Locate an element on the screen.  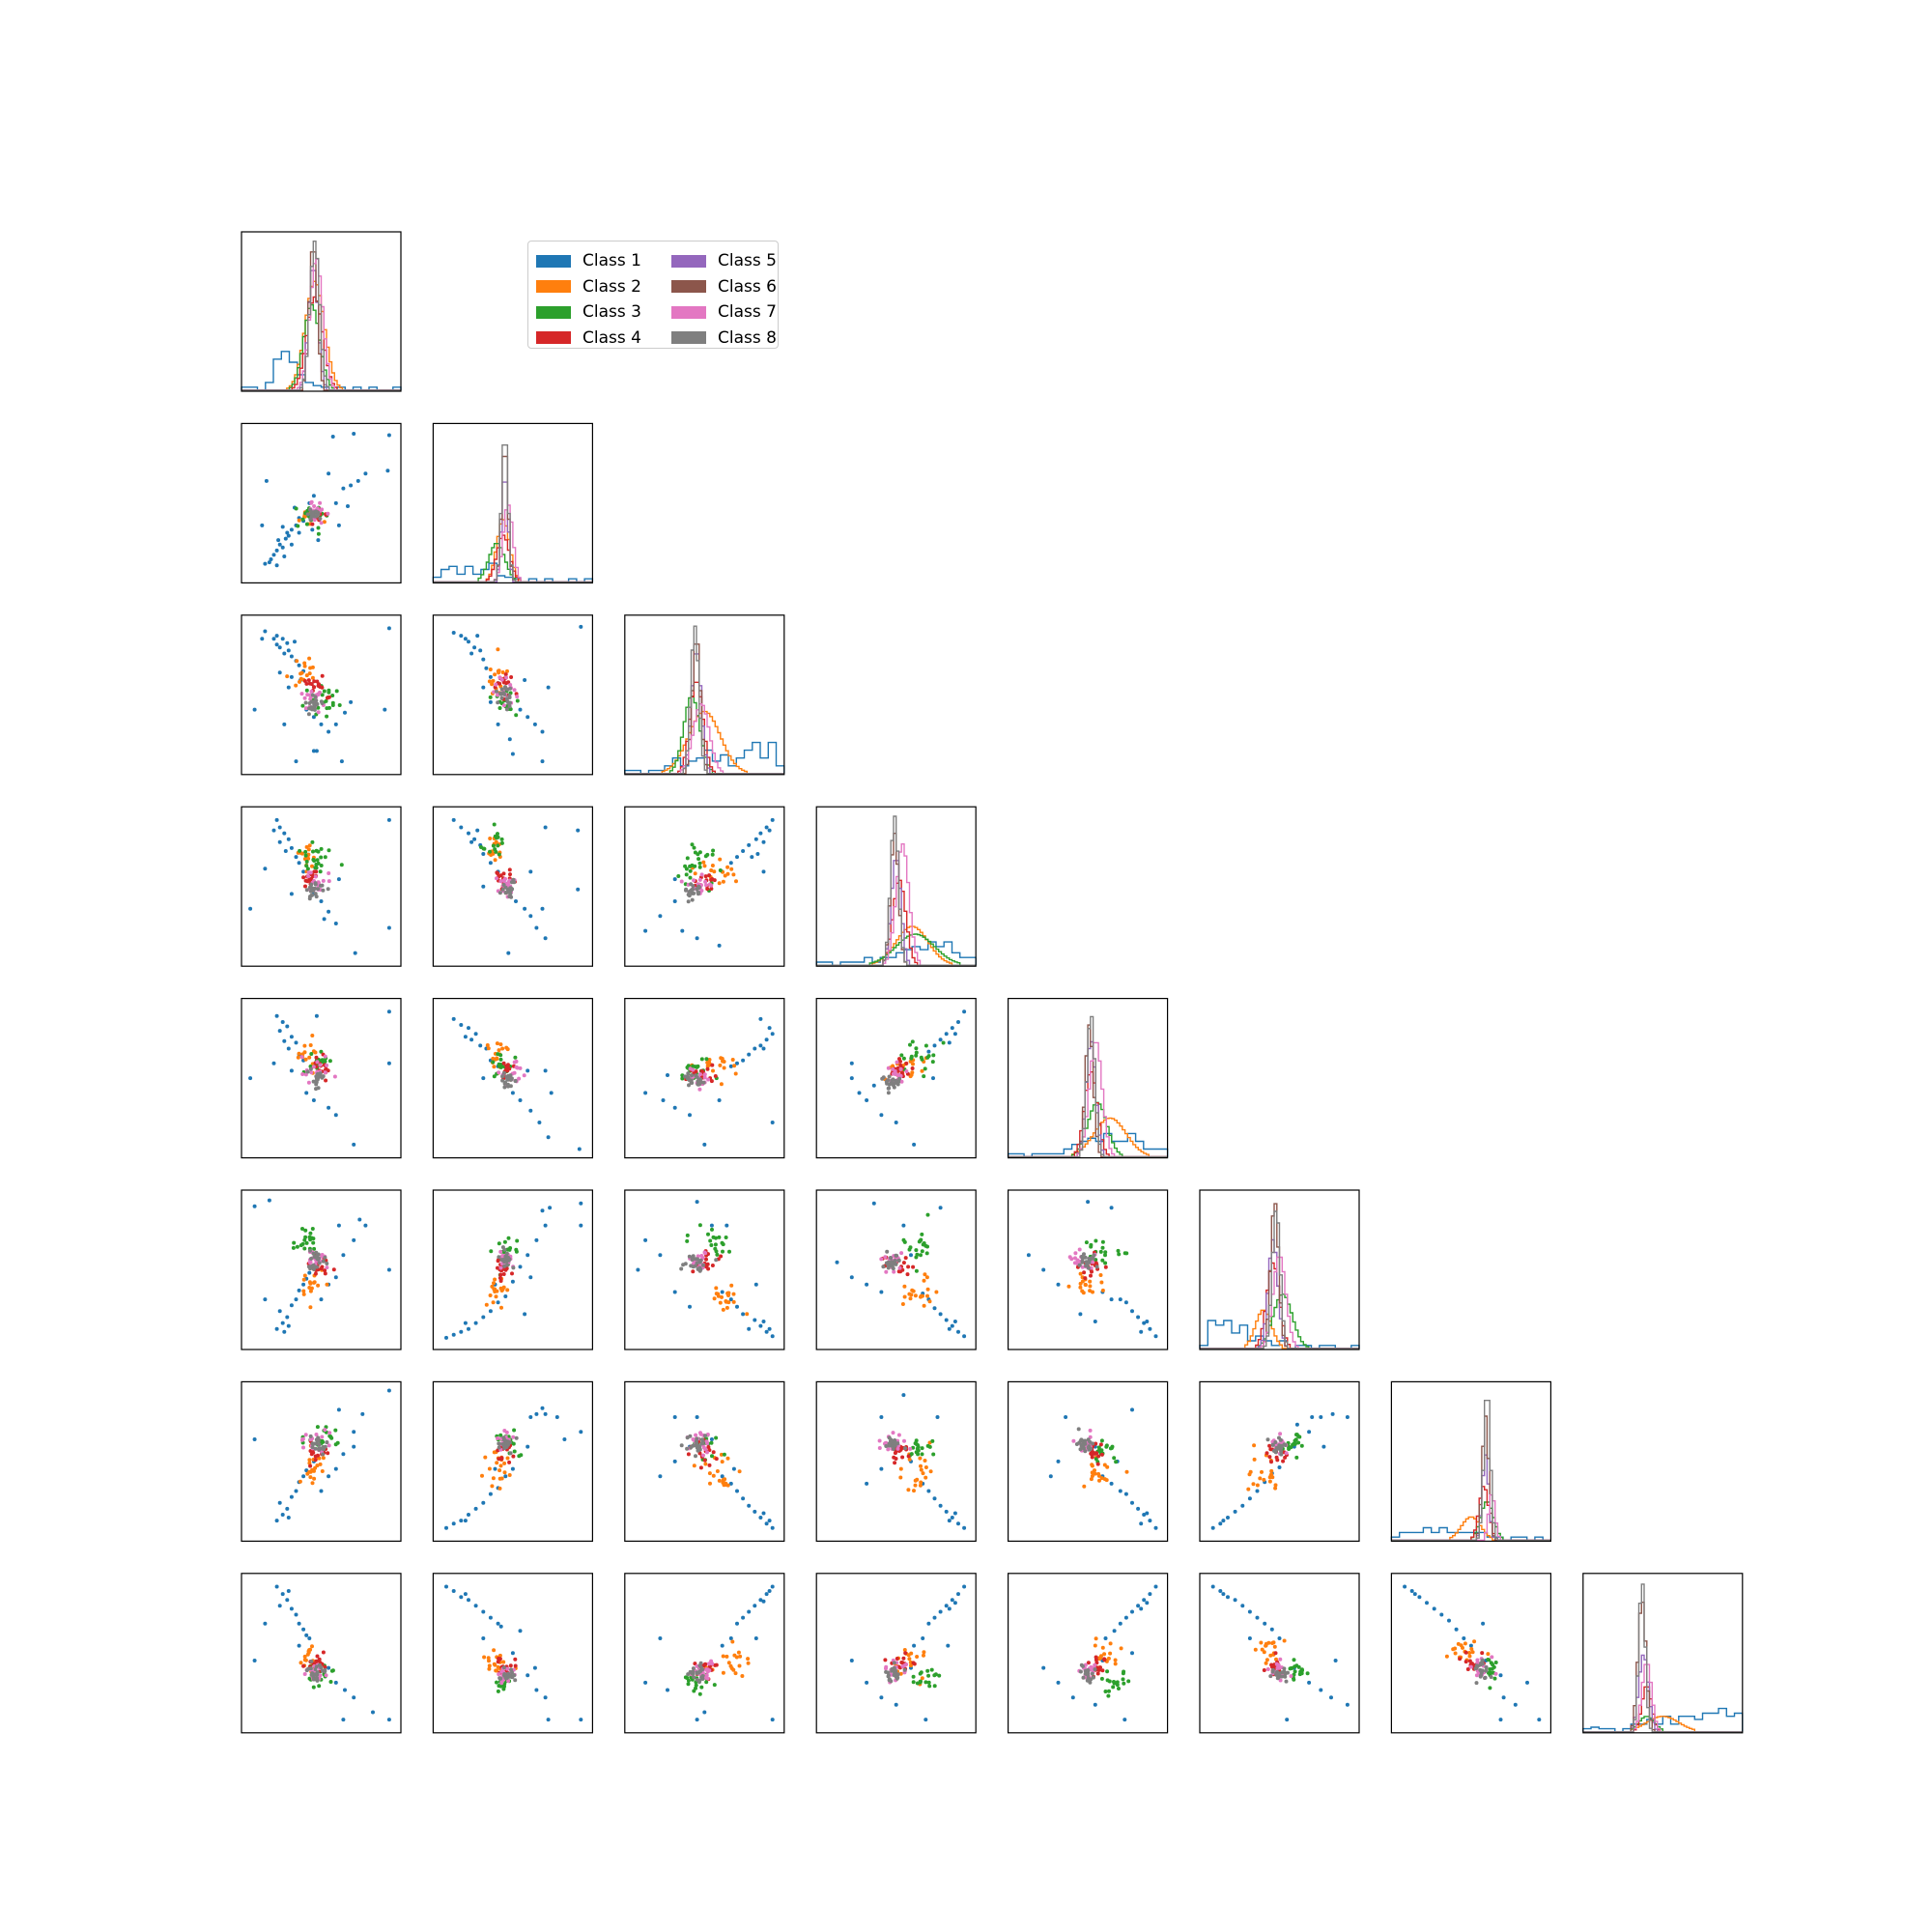
legend-swatch is located at coordinates (688, 338).